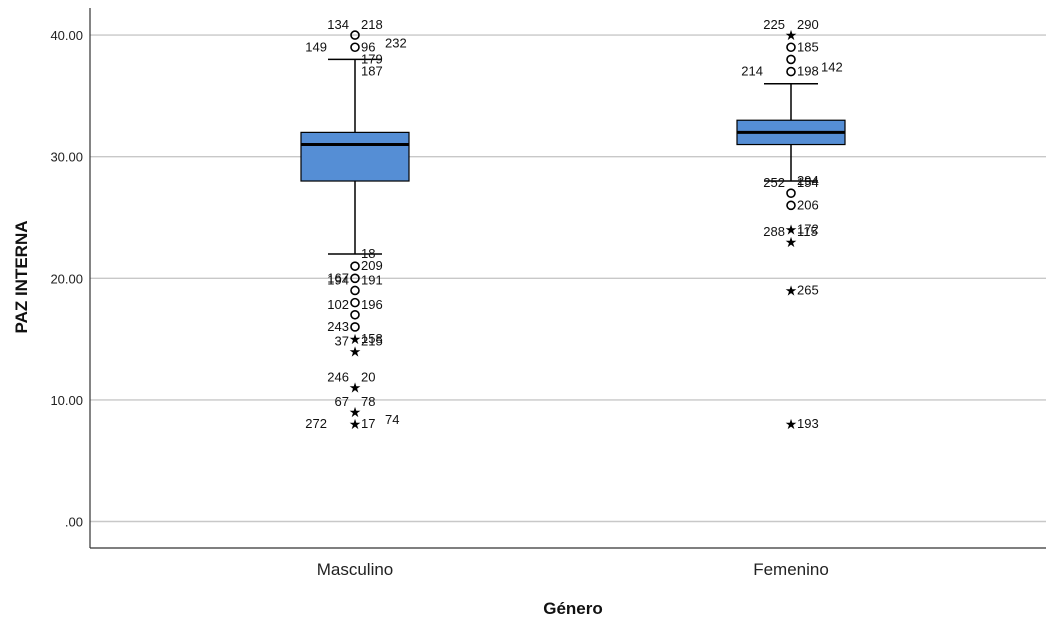 The width and height of the screenshot is (1049, 622). I want to click on case-label: 149, so click(316, 46).